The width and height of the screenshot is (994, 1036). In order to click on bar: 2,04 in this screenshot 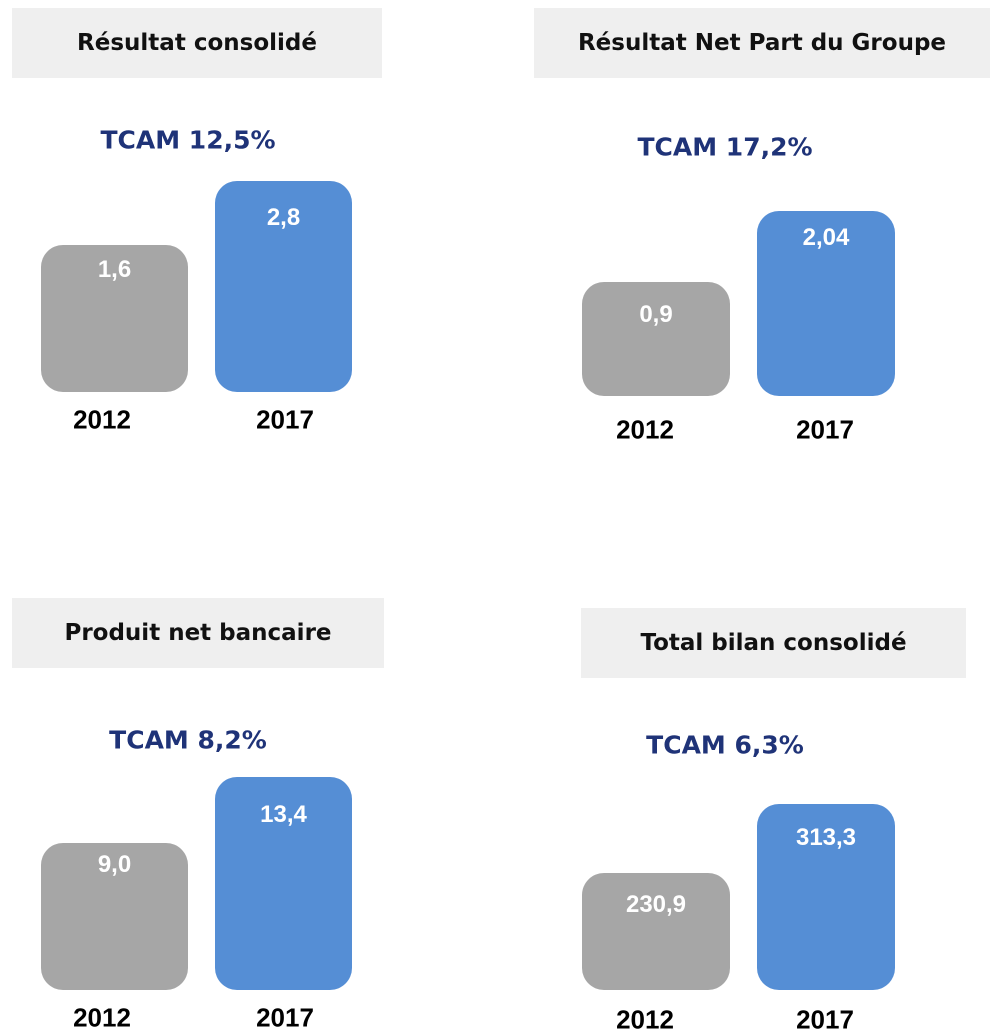, I will do `click(826, 303)`.